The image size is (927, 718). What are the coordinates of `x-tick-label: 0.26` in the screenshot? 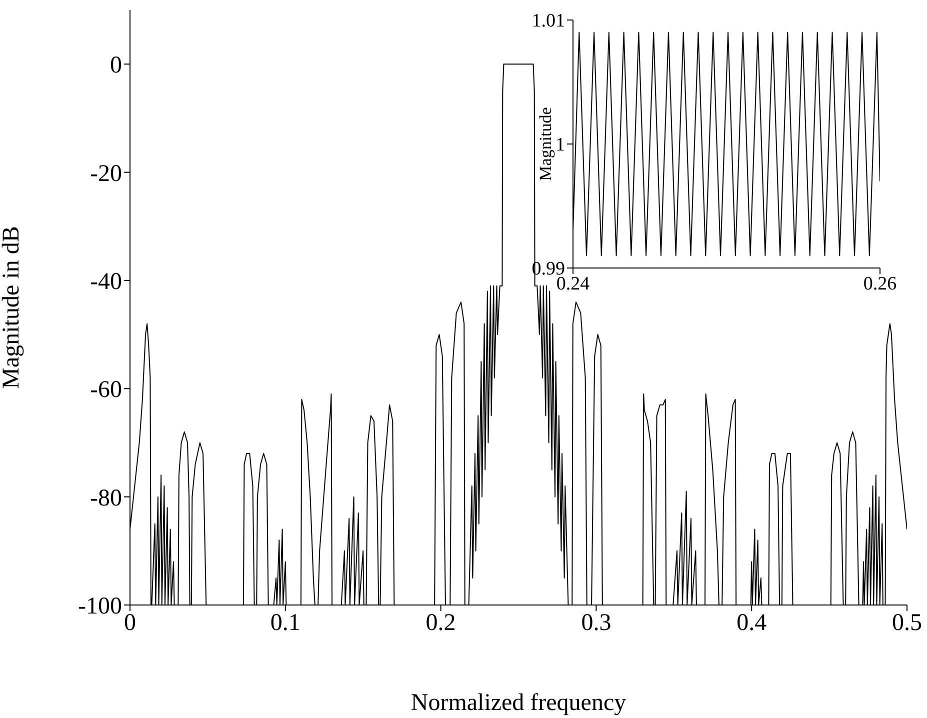 It's located at (880, 283).